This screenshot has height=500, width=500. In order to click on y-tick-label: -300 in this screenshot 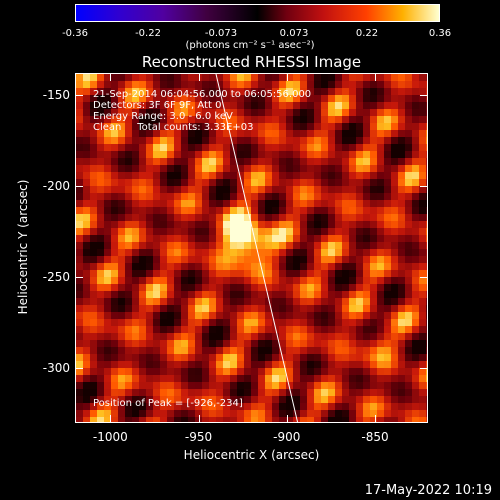, I will do `click(56, 368)`.